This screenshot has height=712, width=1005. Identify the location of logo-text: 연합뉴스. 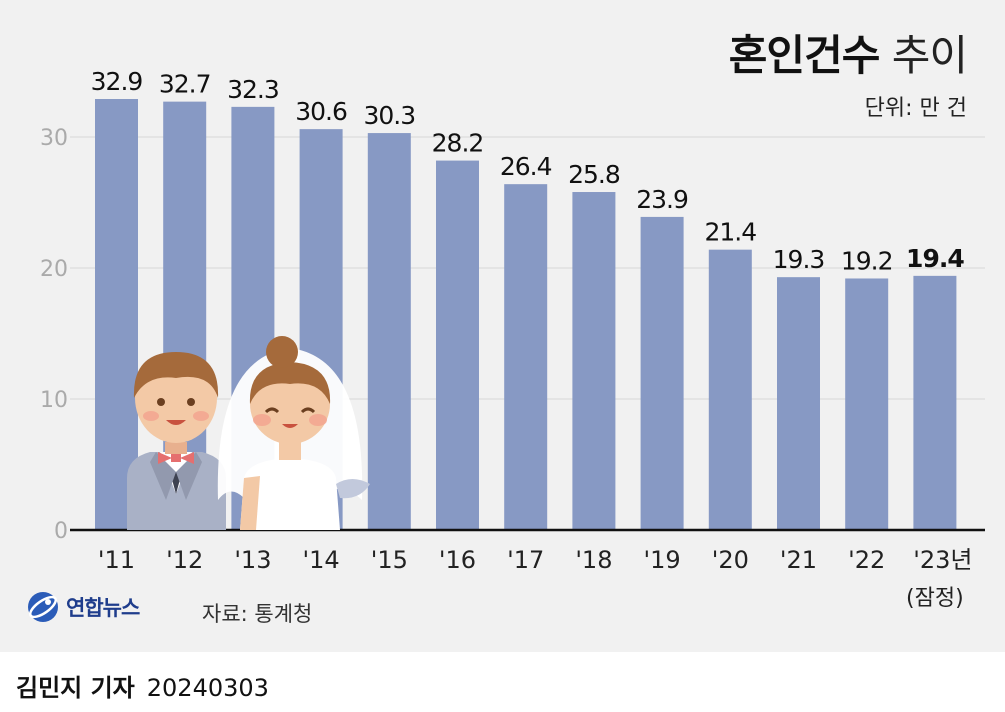
(103, 608).